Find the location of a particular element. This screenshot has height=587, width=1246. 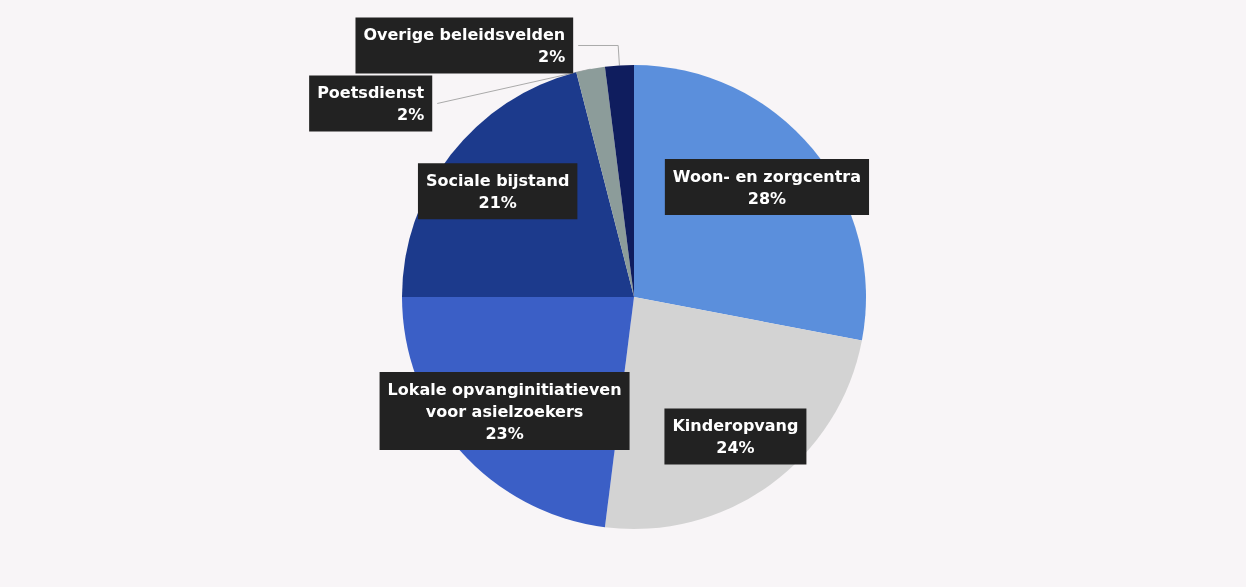

slice-label: Poetsdienst is located at coordinates (371, 92).